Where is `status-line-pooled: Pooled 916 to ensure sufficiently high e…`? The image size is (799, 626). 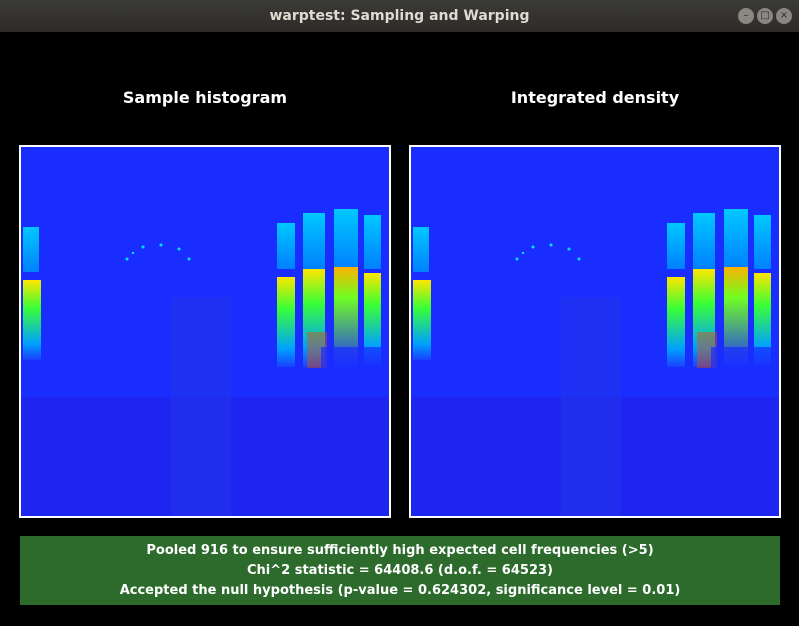 status-line-pooled: Pooled 916 to ensure sufficiently high e… is located at coordinates (400, 550).